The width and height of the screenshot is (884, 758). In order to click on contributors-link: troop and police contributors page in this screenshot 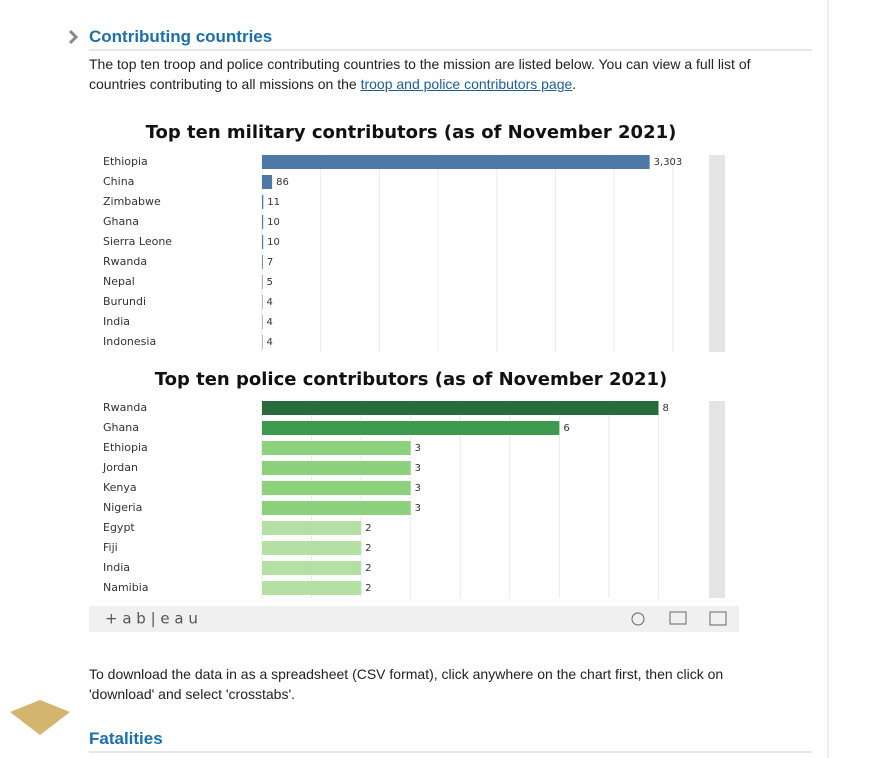, I will do `click(466, 84)`.